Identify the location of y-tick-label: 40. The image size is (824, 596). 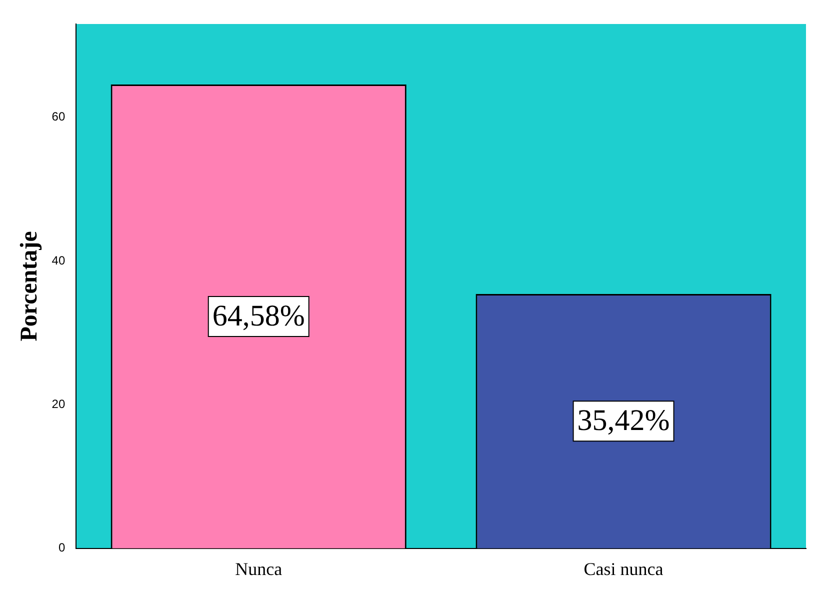
(59, 260).